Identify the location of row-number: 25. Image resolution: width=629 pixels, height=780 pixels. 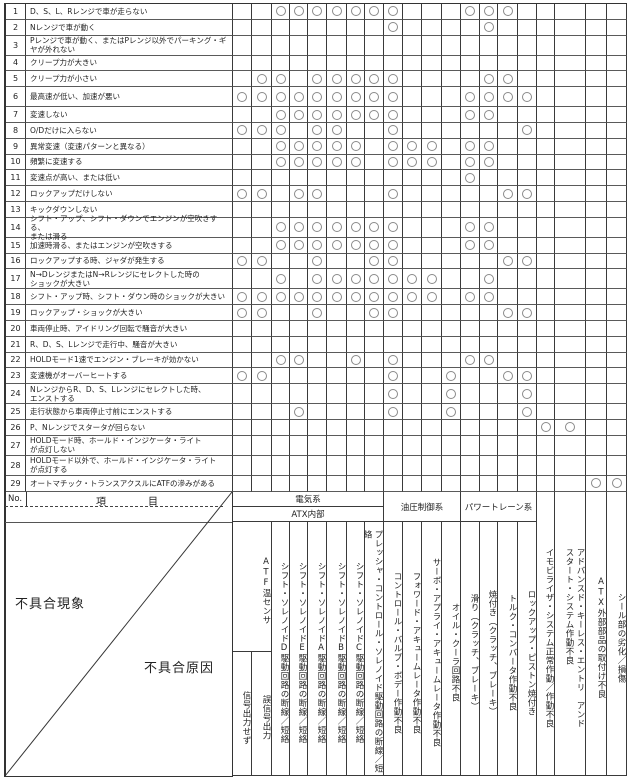
(16, 412).